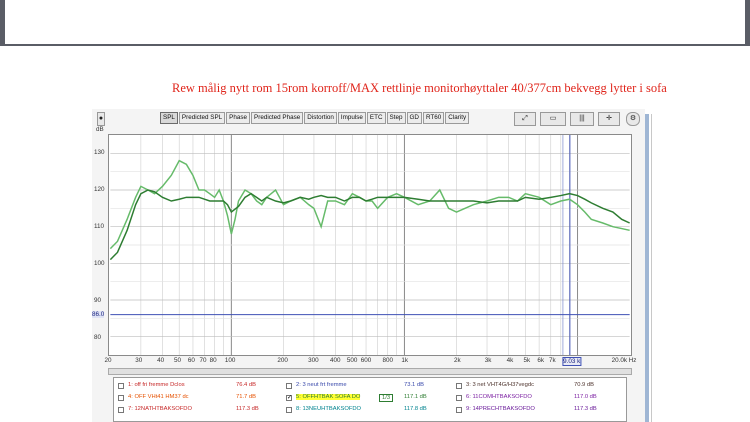 This screenshot has width=750, height=422. What do you see at coordinates (415, 409) in the screenshot?
I see `measurement-level: 117.8 dB` at bounding box center [415, 409].